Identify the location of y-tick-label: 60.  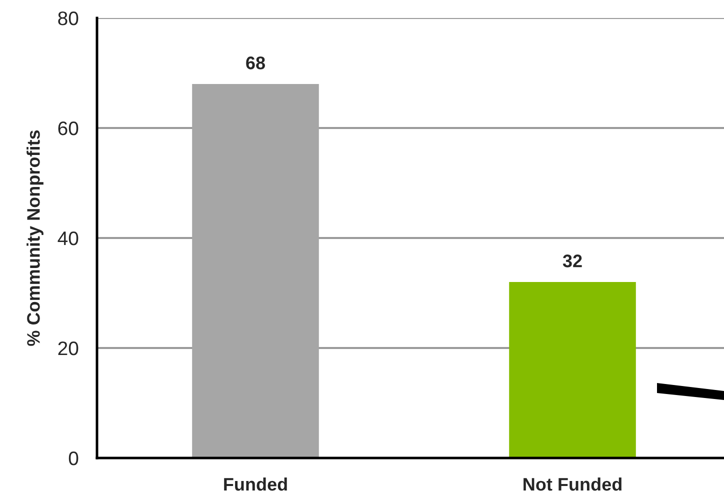
(68, 128).